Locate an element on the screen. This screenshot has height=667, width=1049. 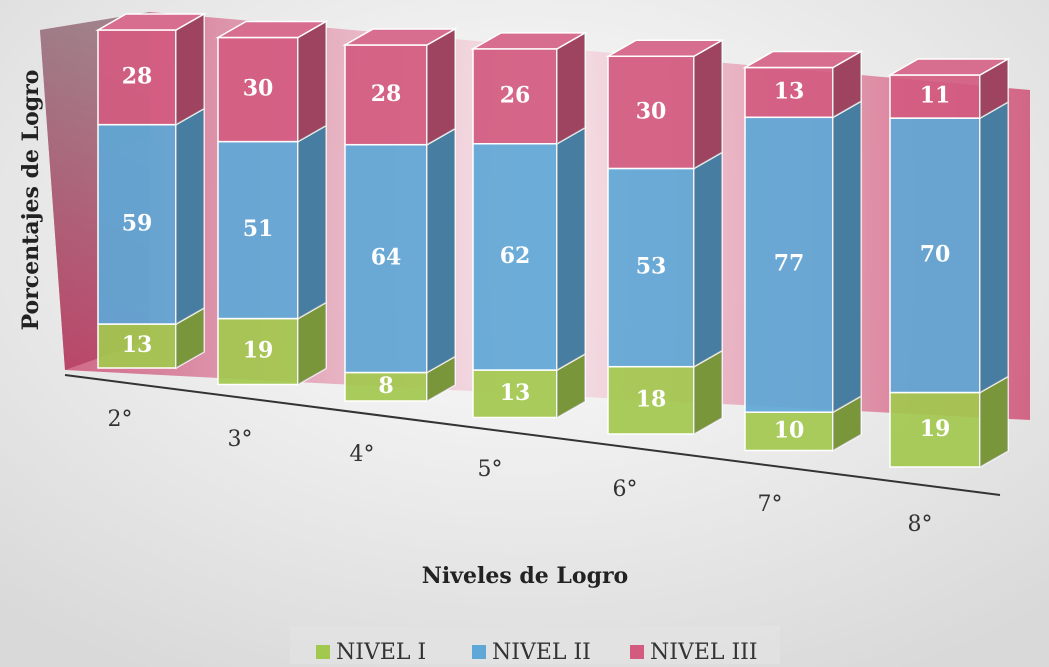
legend-box is located at coordinates (535, 645).